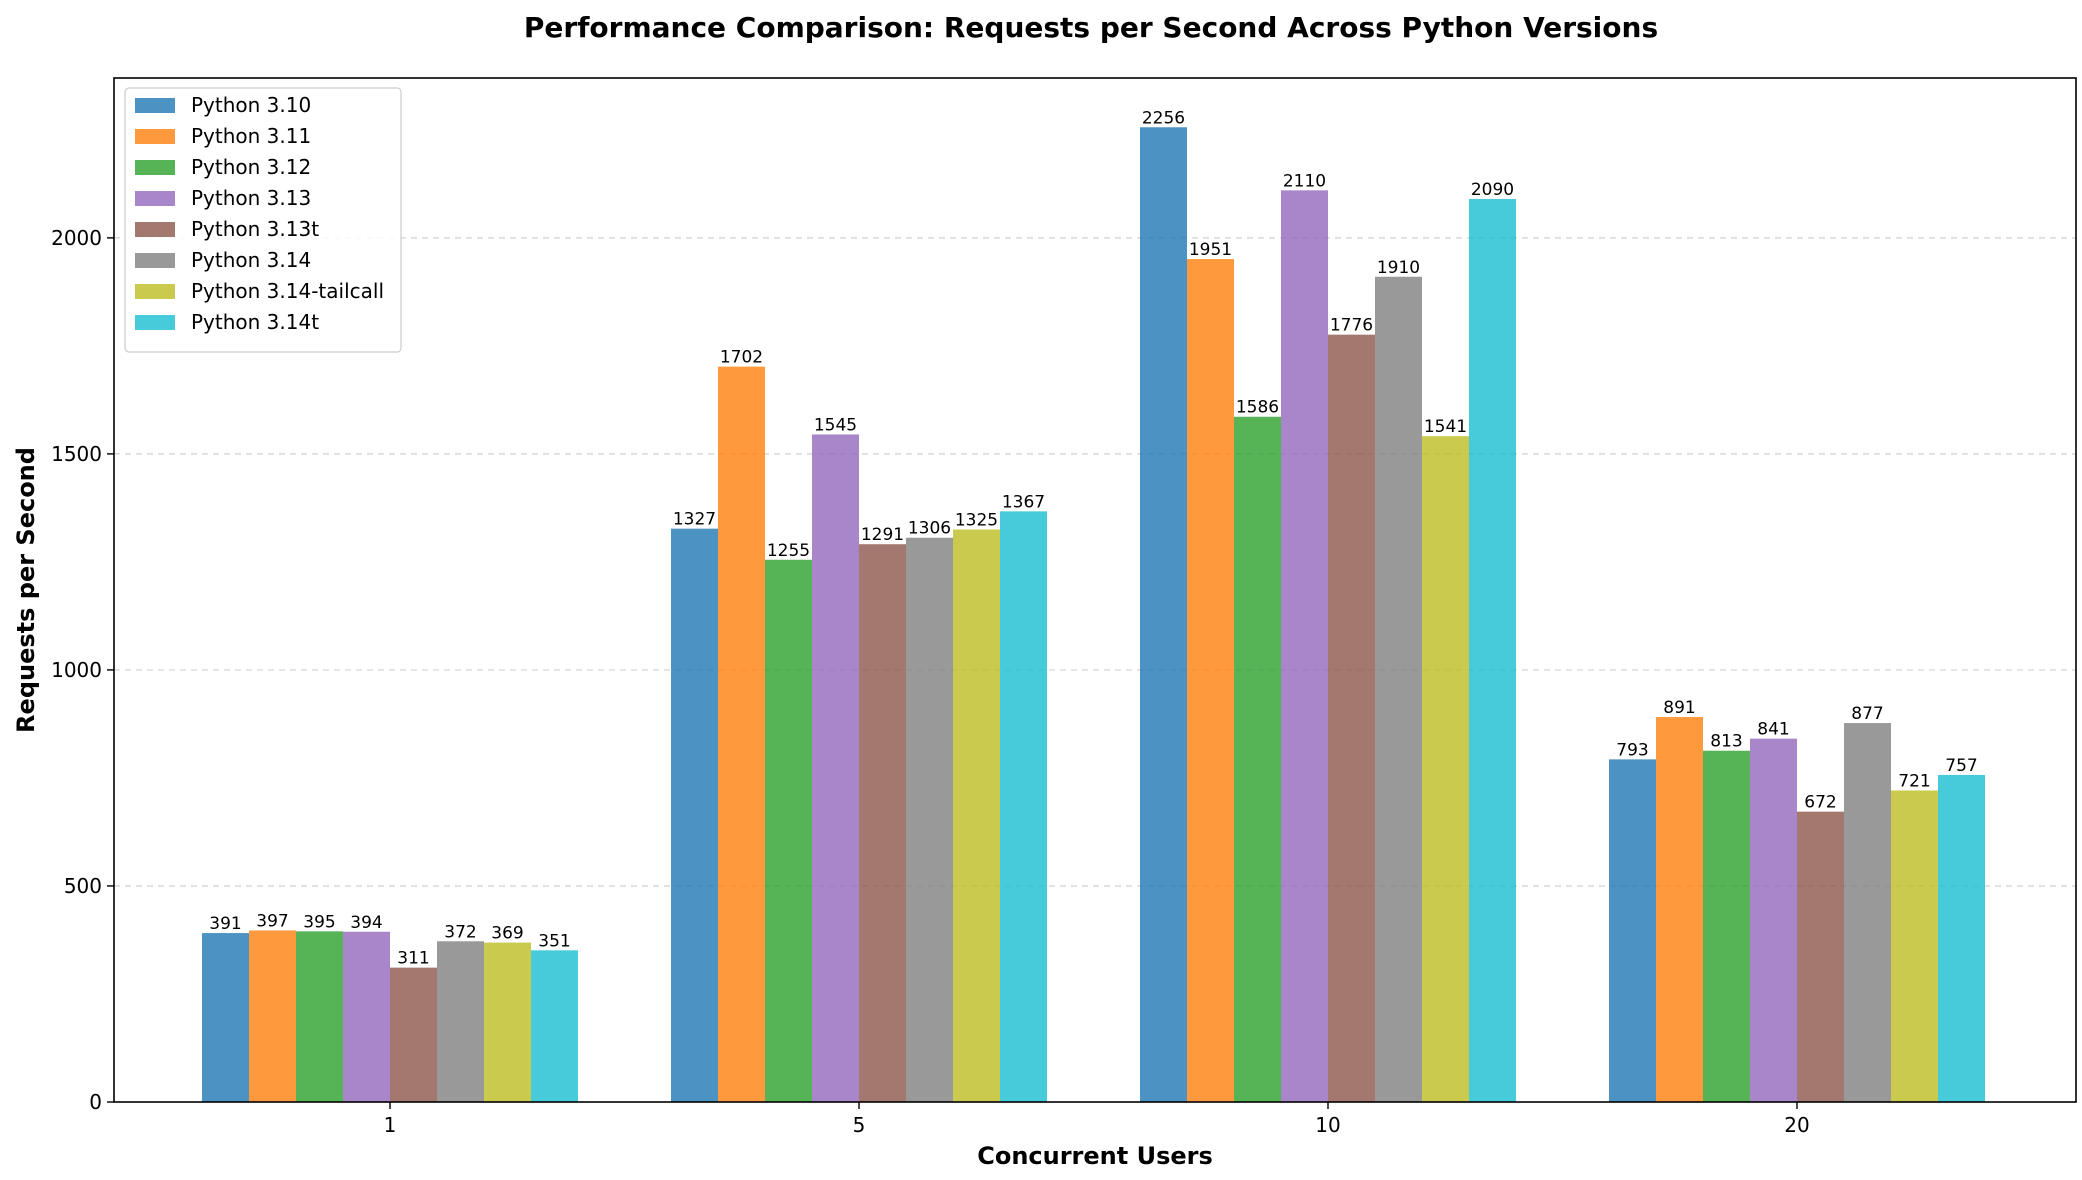  I want to click on bar-value-label: 2090, so click(1492, 190).